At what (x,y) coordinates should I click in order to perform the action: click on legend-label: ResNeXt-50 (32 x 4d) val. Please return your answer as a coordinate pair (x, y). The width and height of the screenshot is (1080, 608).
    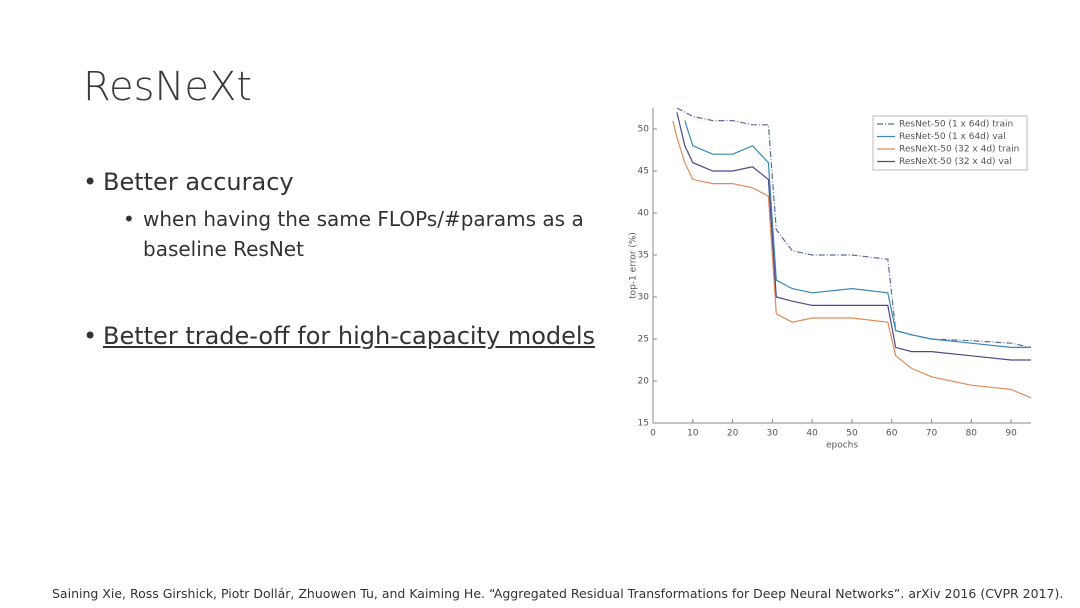
    Looking at the image, I should click on (955, 162).